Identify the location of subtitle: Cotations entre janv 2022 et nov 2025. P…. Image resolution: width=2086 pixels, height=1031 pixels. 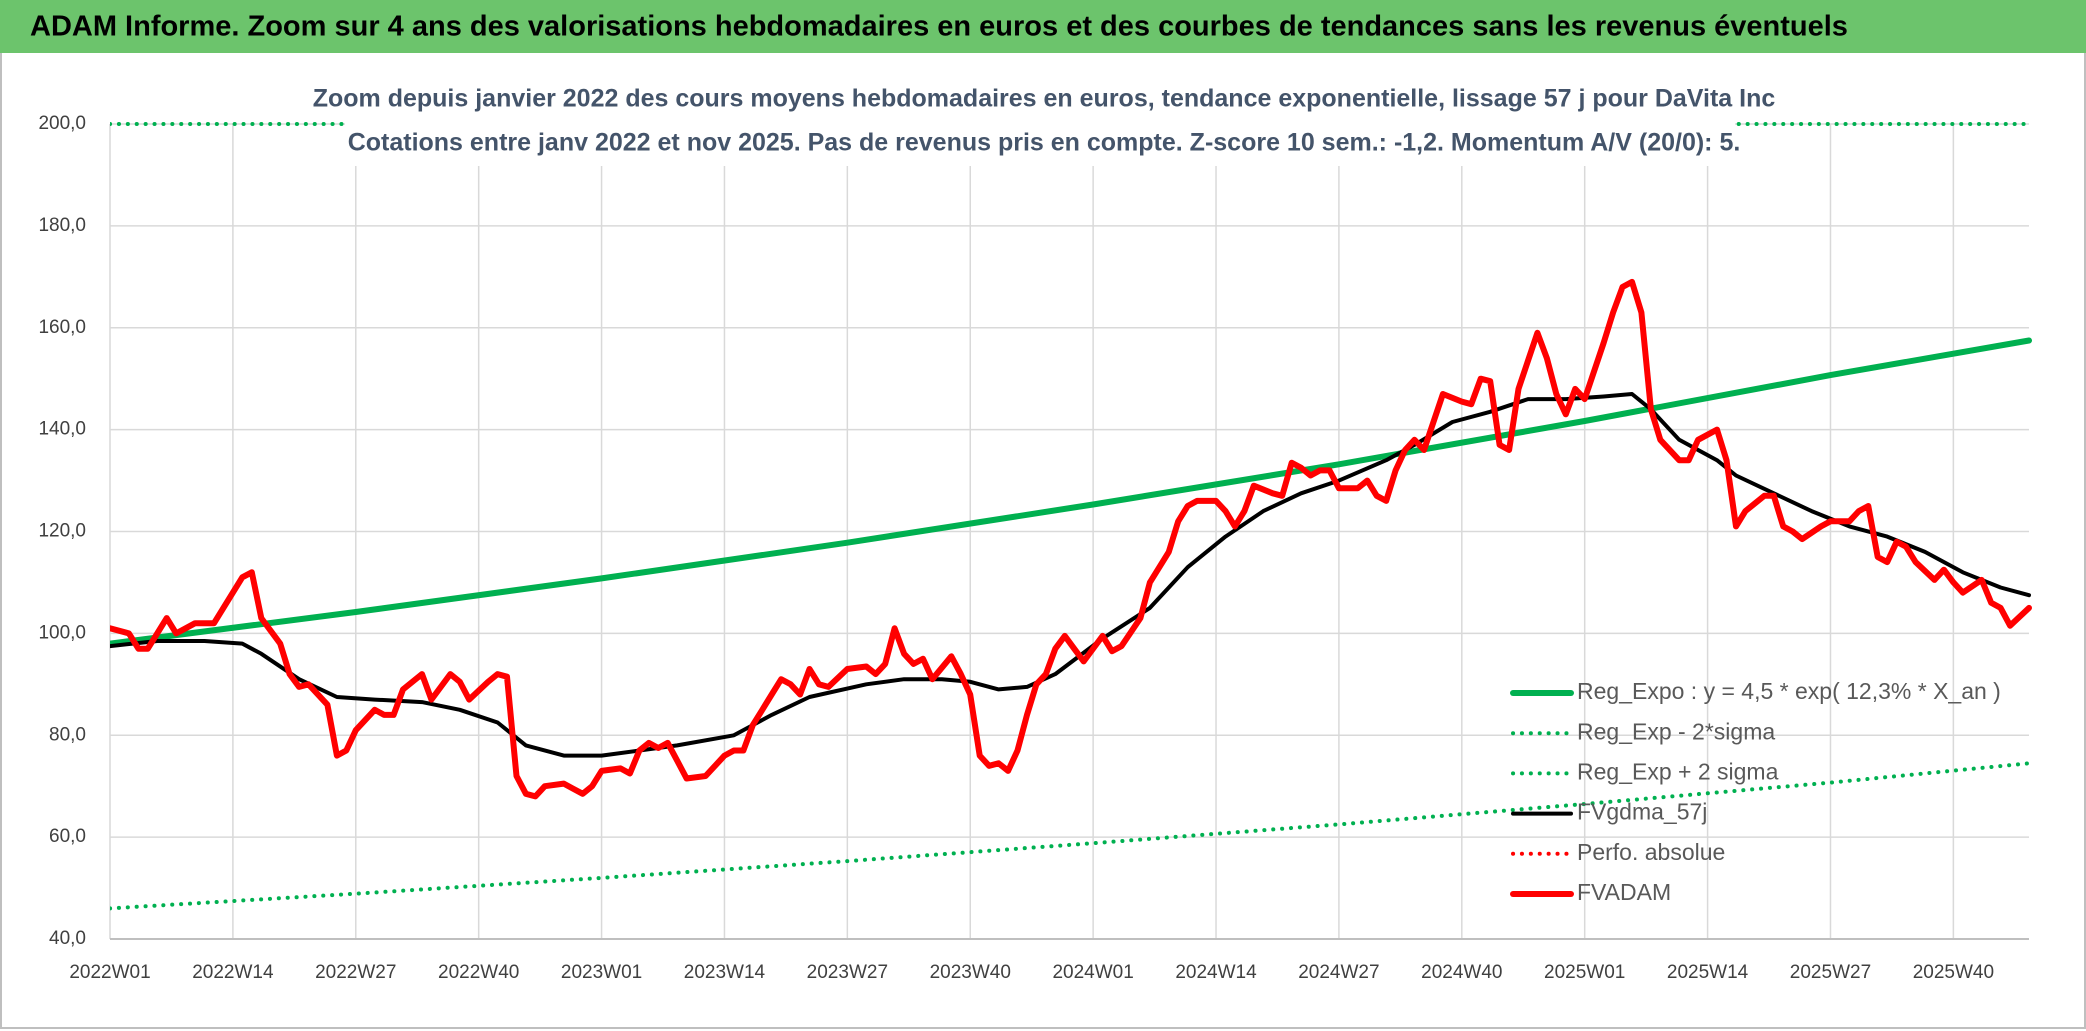
(1044, 143).